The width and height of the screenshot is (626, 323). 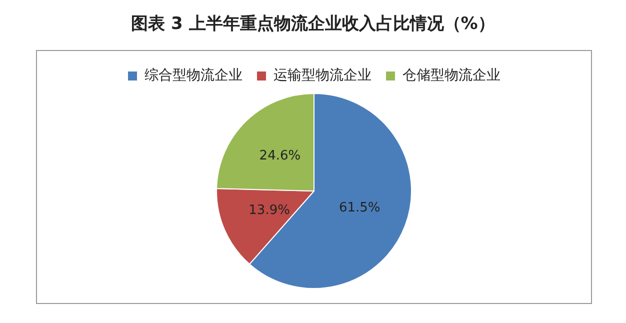 I want to click on legend-label: 综合型物流企业, so click(x=193, y=76).